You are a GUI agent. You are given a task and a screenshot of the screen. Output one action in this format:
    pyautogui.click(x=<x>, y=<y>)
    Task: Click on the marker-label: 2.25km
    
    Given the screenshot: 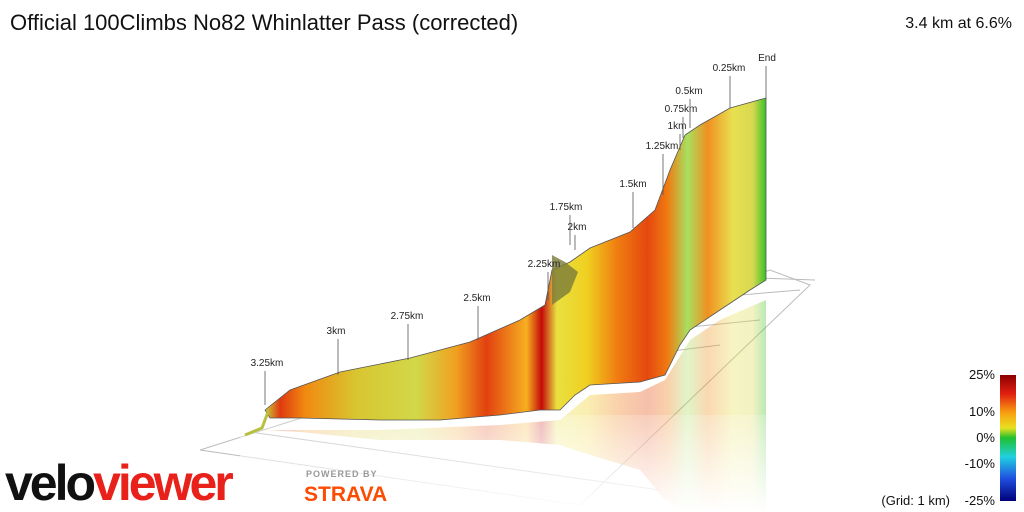 What is the action you would take?
    pyautogui.click(x=544, y=264)
    